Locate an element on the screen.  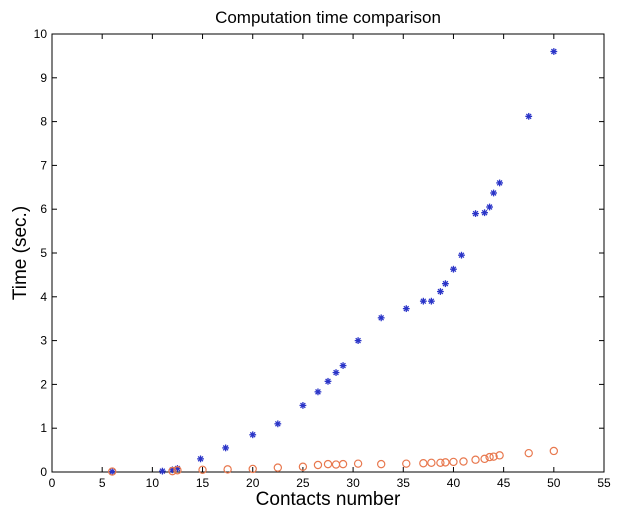
y-tick-label: 10 is located at coordinates (41, 34).